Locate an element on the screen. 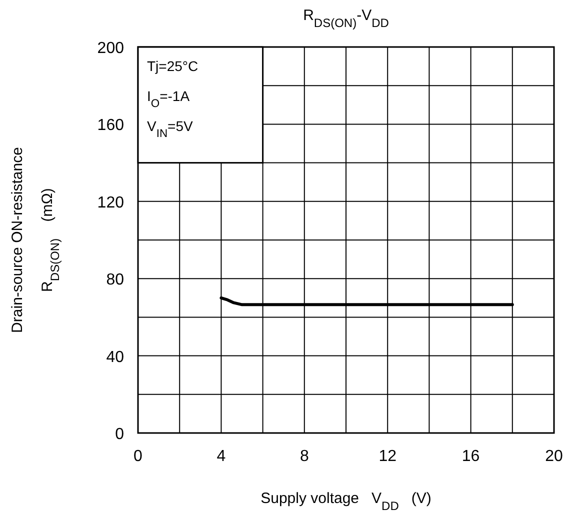 The width and height of the screenshot is (571, 523). y-tick-label: 120 is located at coordinates (110, 203).